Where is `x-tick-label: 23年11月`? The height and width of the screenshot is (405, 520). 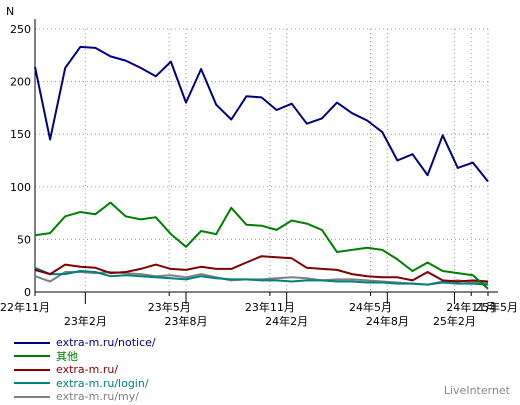 x-tick-label: 23年11月 is located at coordinates (270, 307).